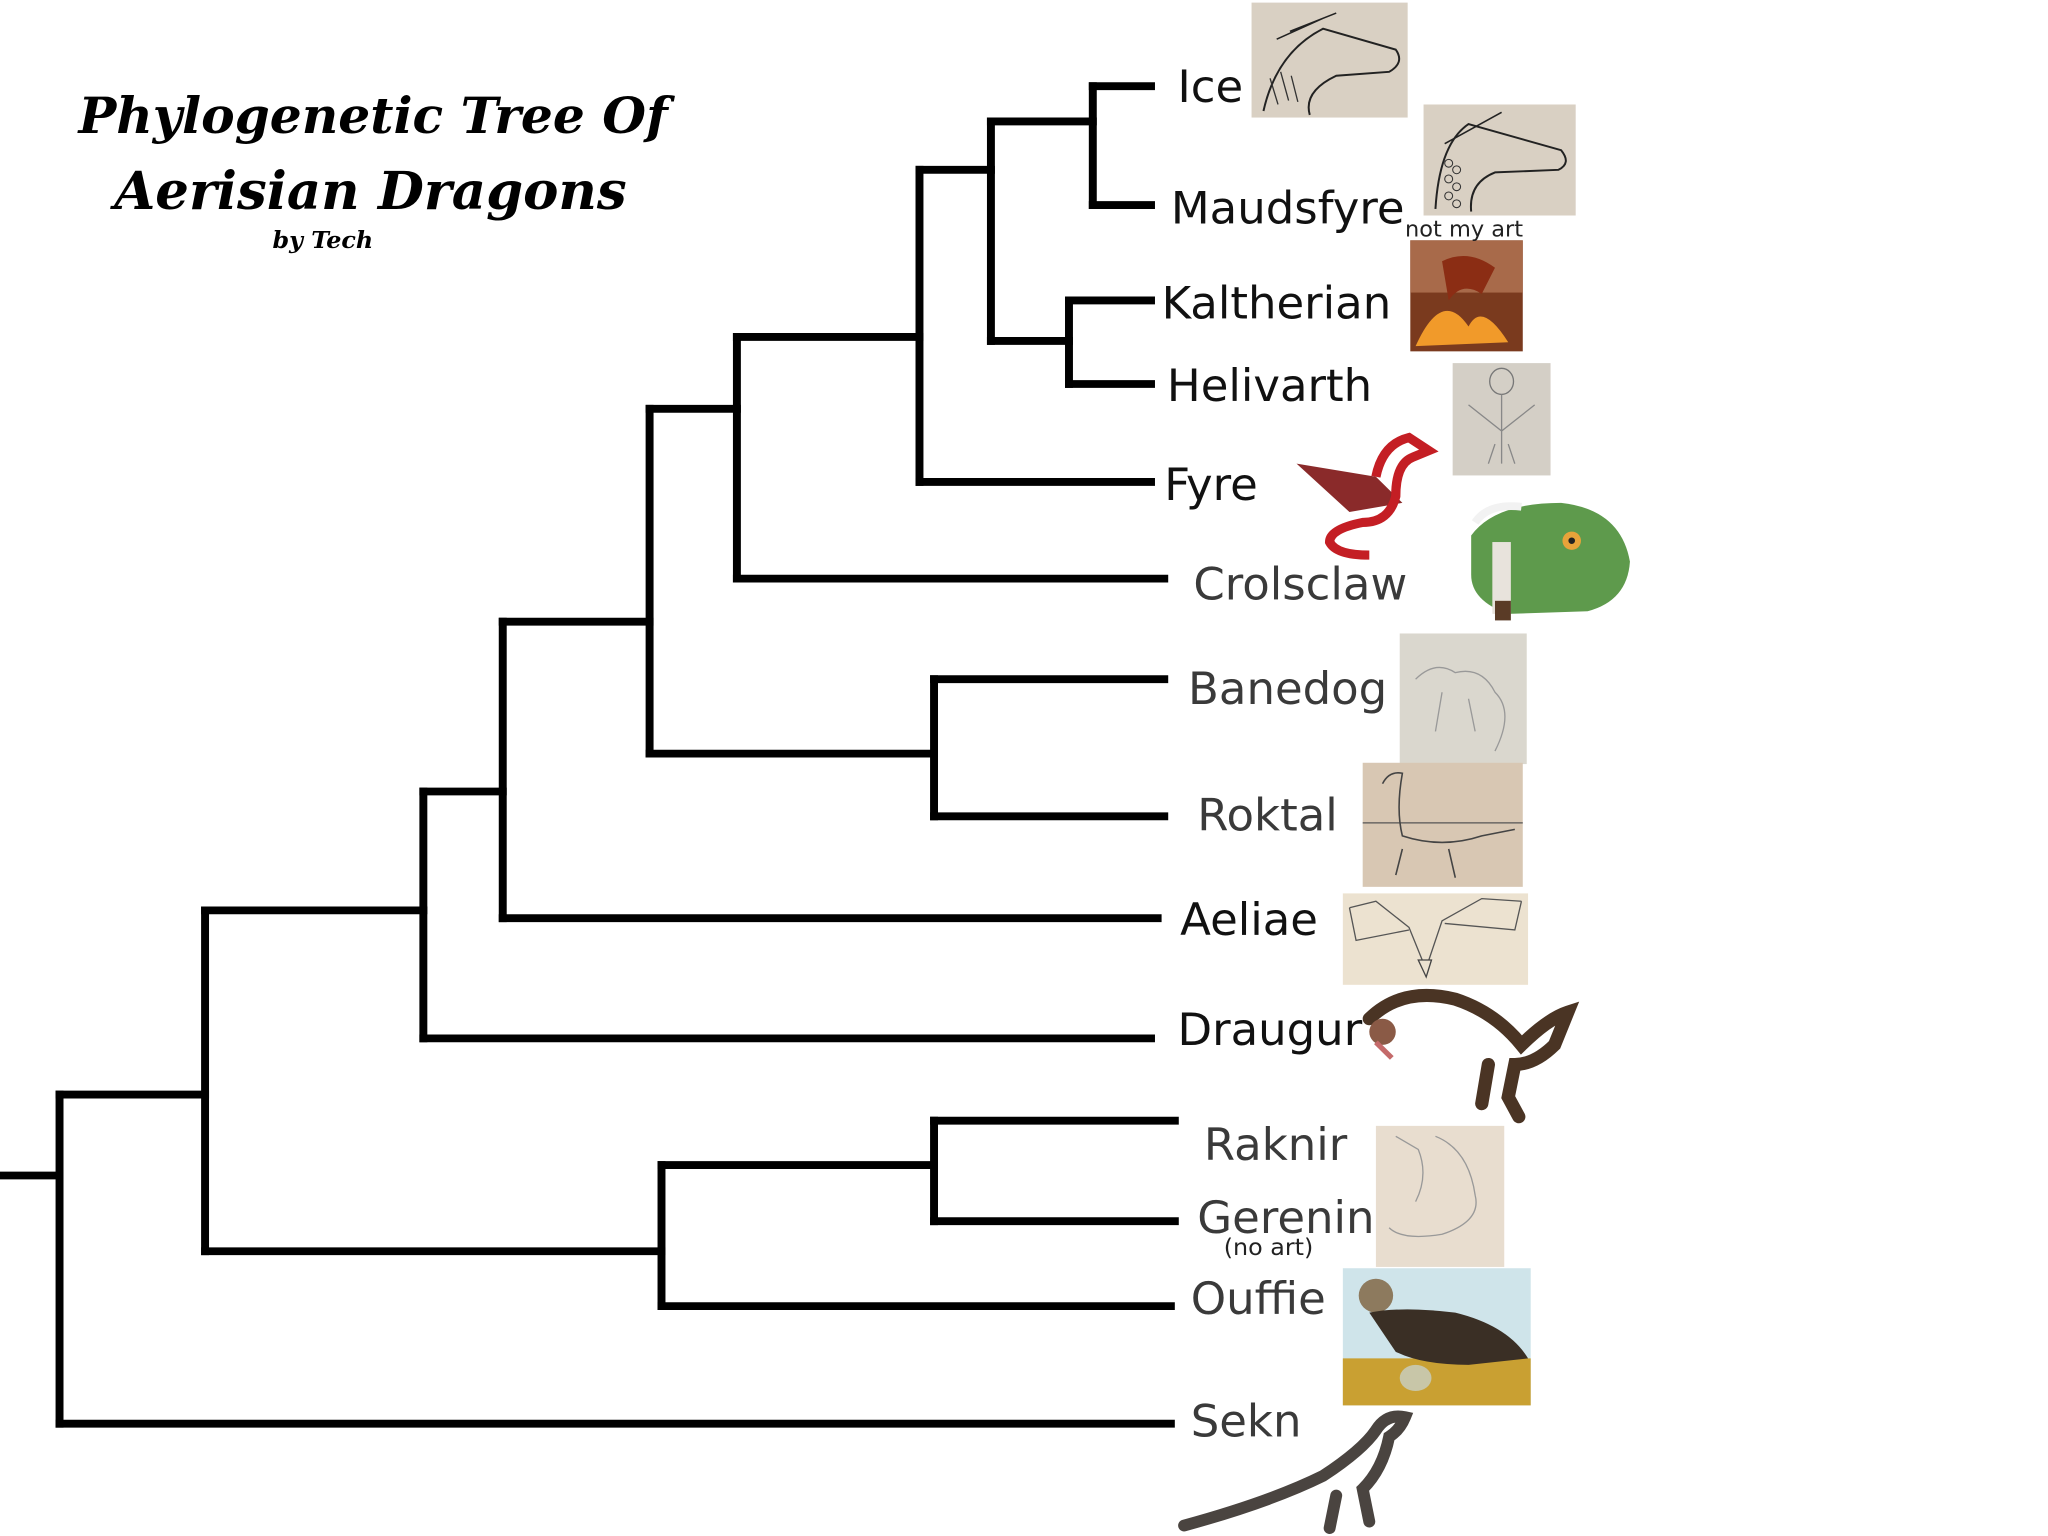 The height and width of the screenshot is (1536, 2048). What do you see at coordinates (1285, 1218) in the screenshot?
I see `taxon-label-gerenin: Gerenin` at bounding box center [1285, 1218].